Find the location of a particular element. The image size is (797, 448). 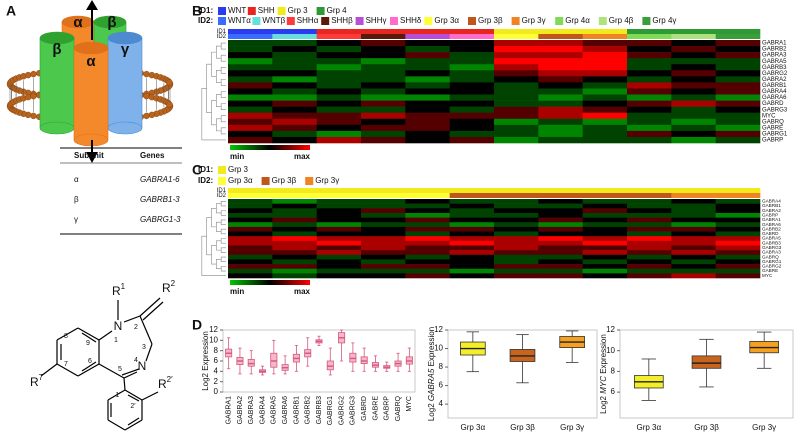

atom-label: N is located at coordinates (118, 326).